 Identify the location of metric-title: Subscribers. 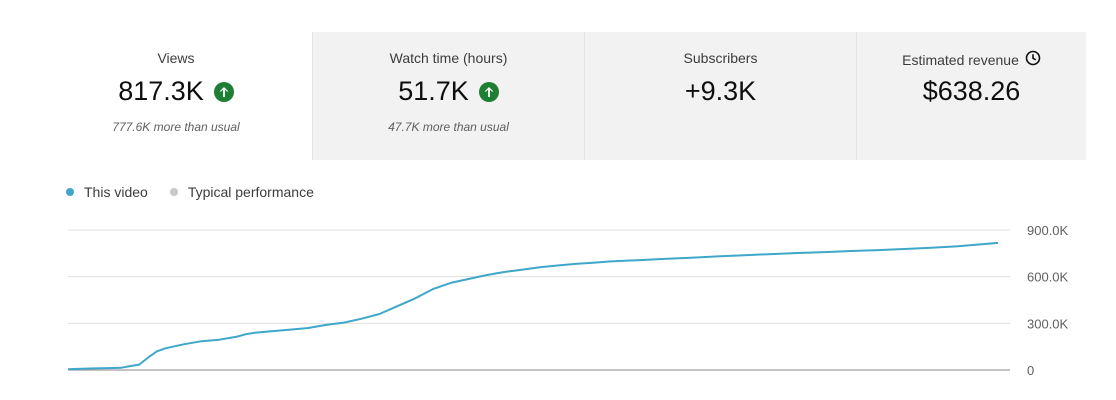
(720, 58).